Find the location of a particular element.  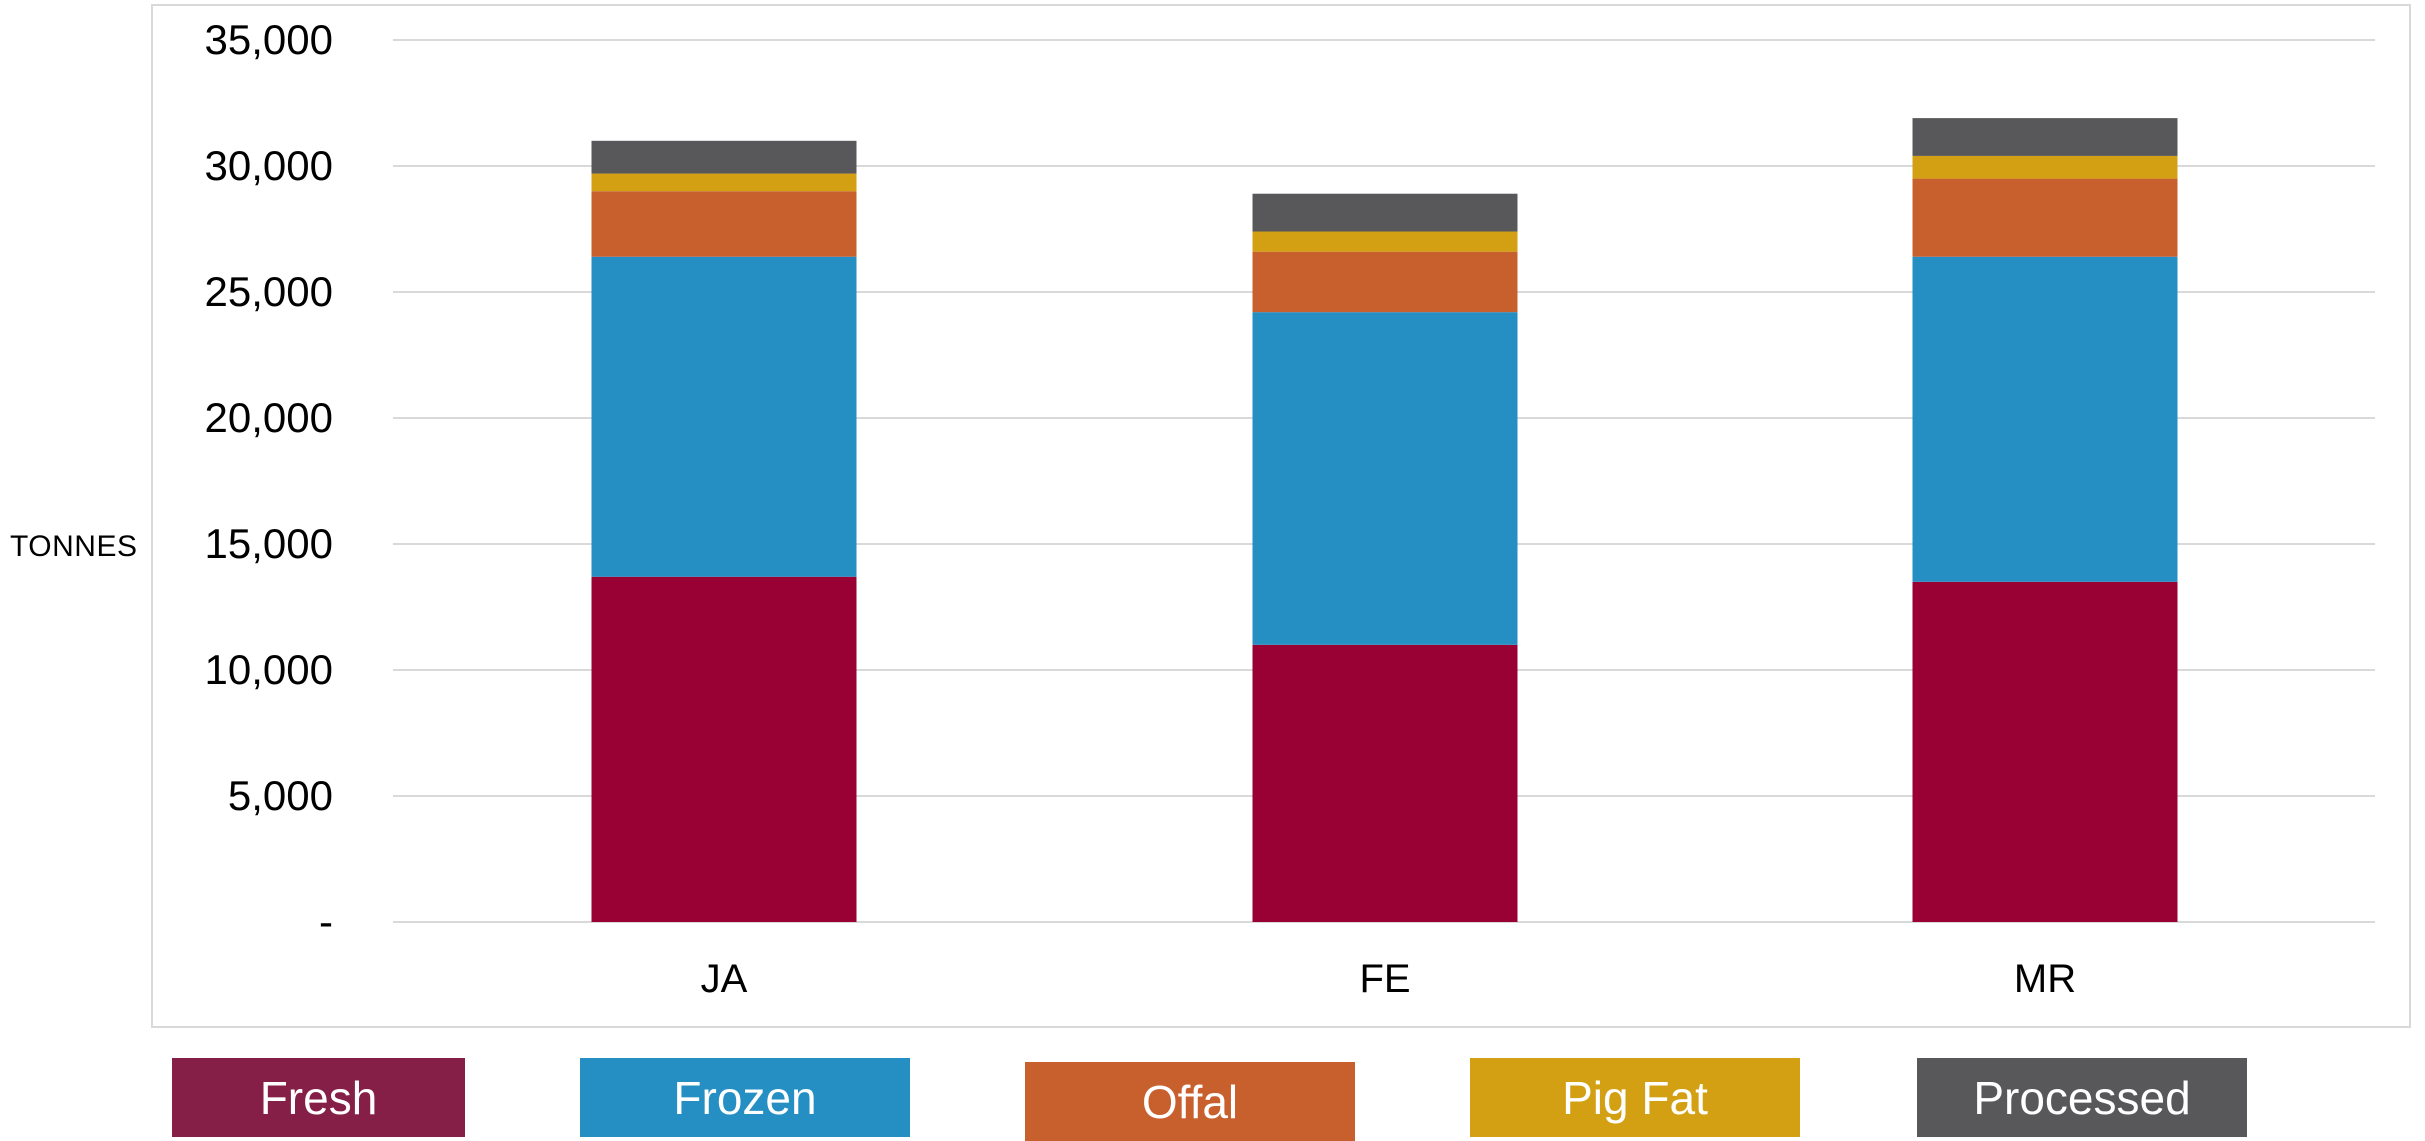

legend-item-frozen: Frozen is located at coordinates (745, 1097).